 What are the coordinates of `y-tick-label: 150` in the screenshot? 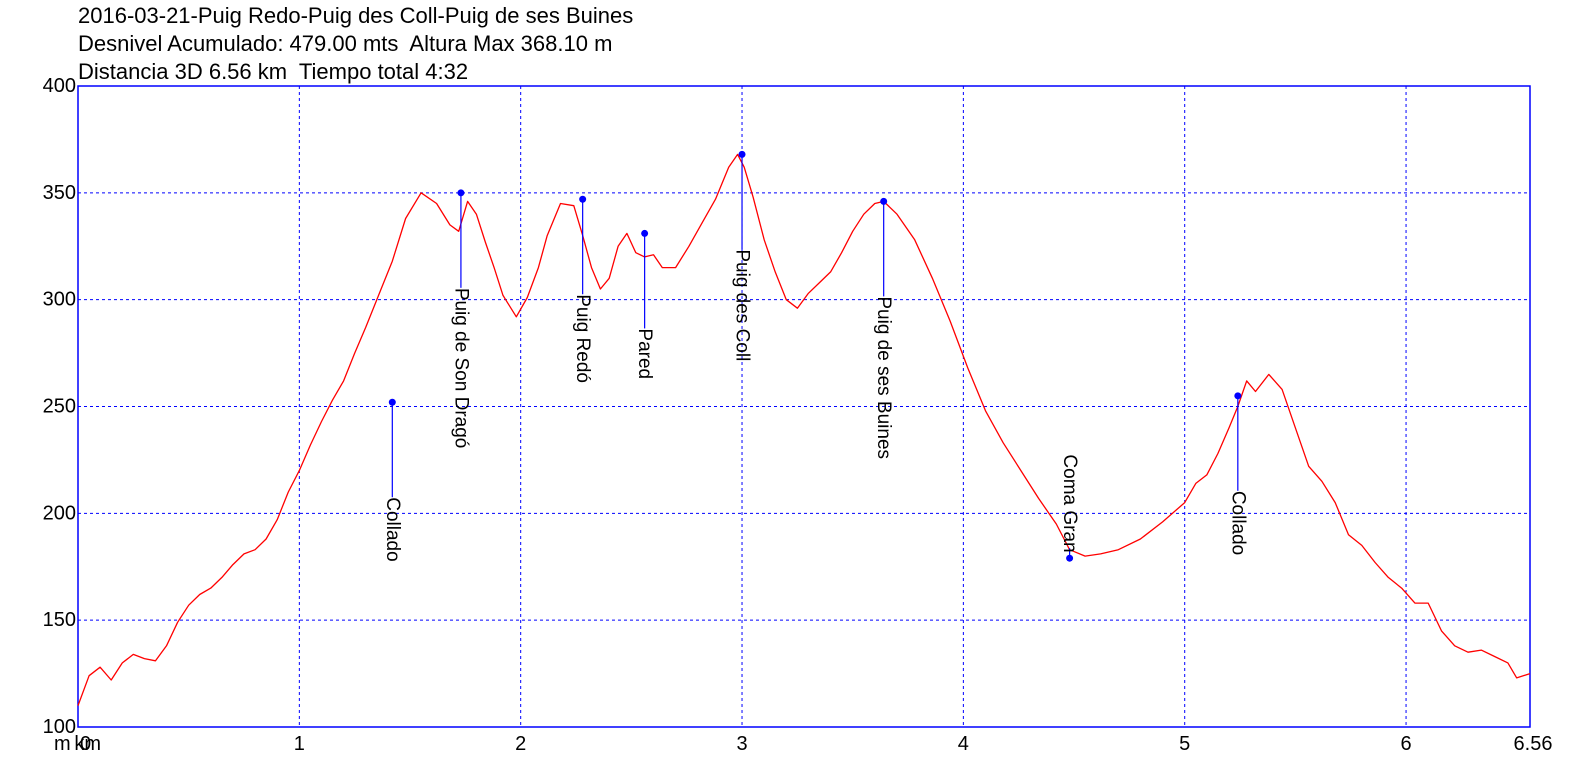 It's located at (59, 620).